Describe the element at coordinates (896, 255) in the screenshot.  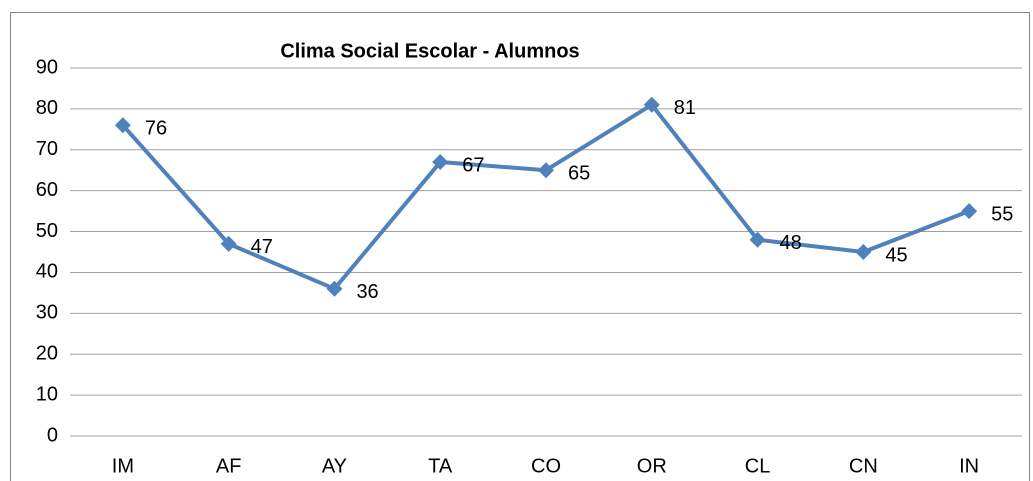
I see `data-label: 45` at that location.